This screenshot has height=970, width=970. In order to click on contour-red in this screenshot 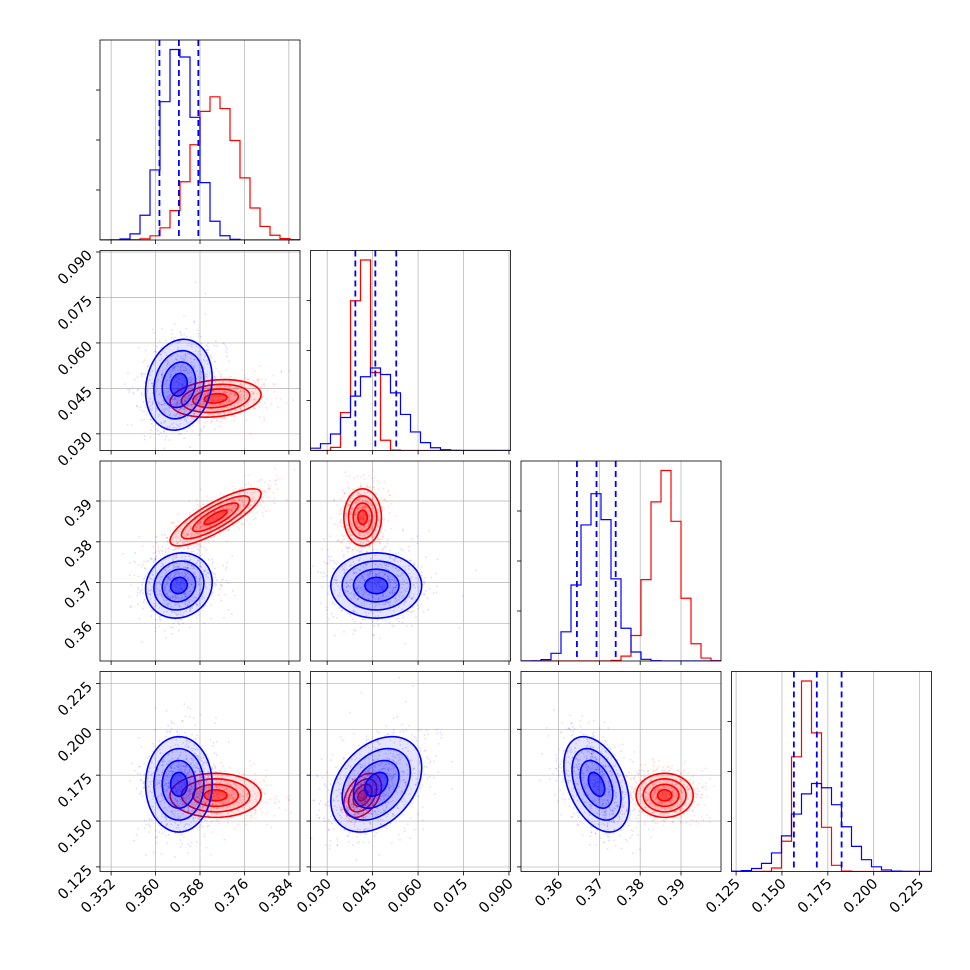, I will do `click(215, 517)`.